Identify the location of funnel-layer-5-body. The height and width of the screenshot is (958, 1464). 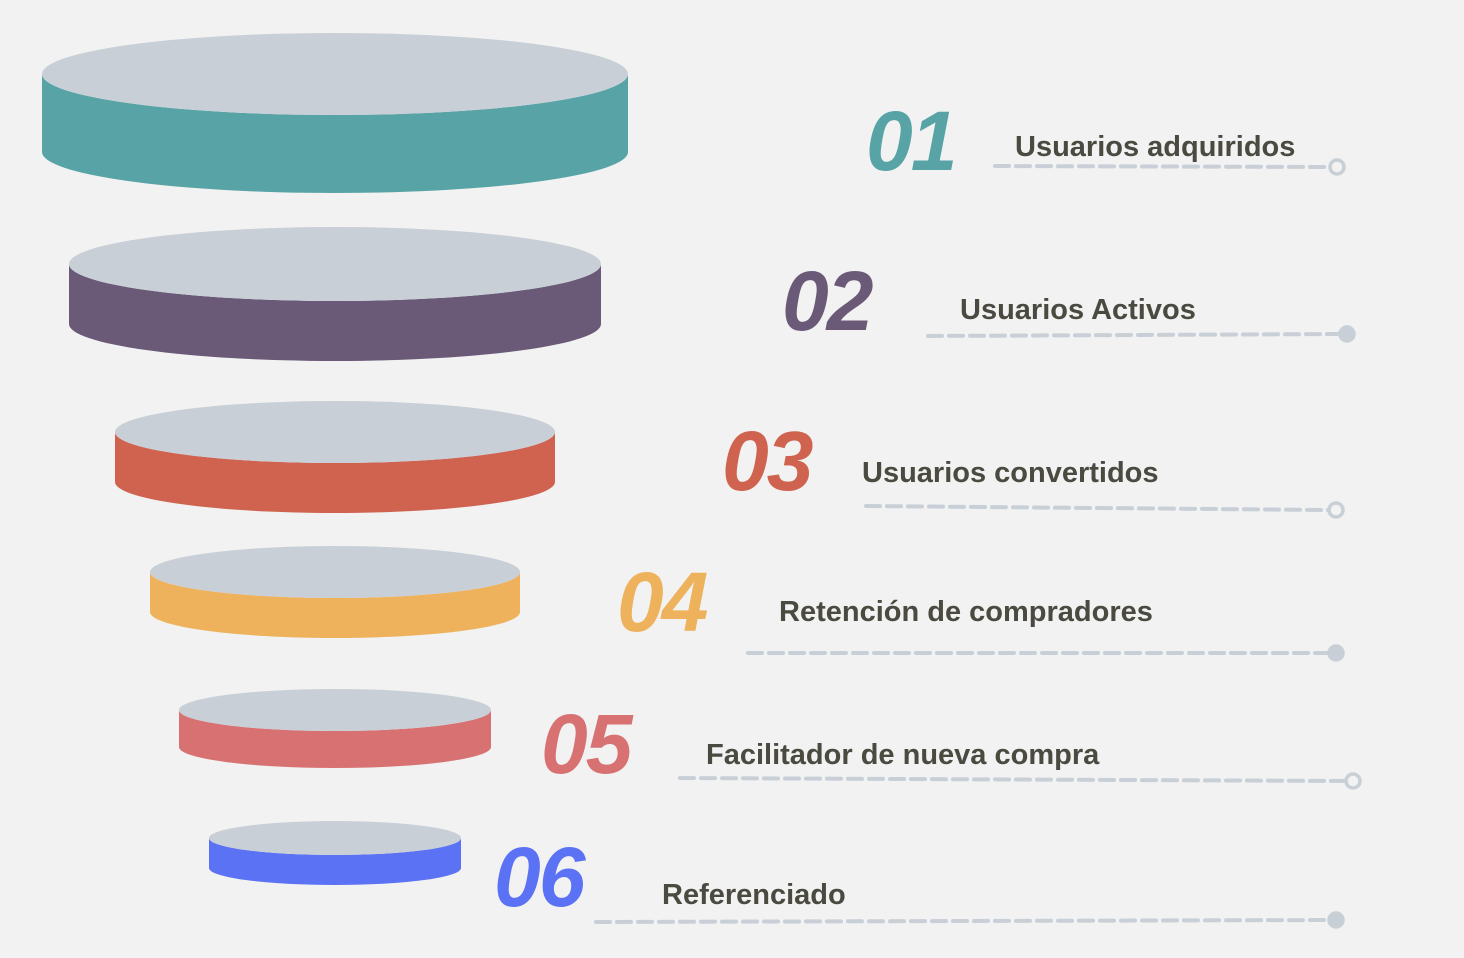
(335, 739).